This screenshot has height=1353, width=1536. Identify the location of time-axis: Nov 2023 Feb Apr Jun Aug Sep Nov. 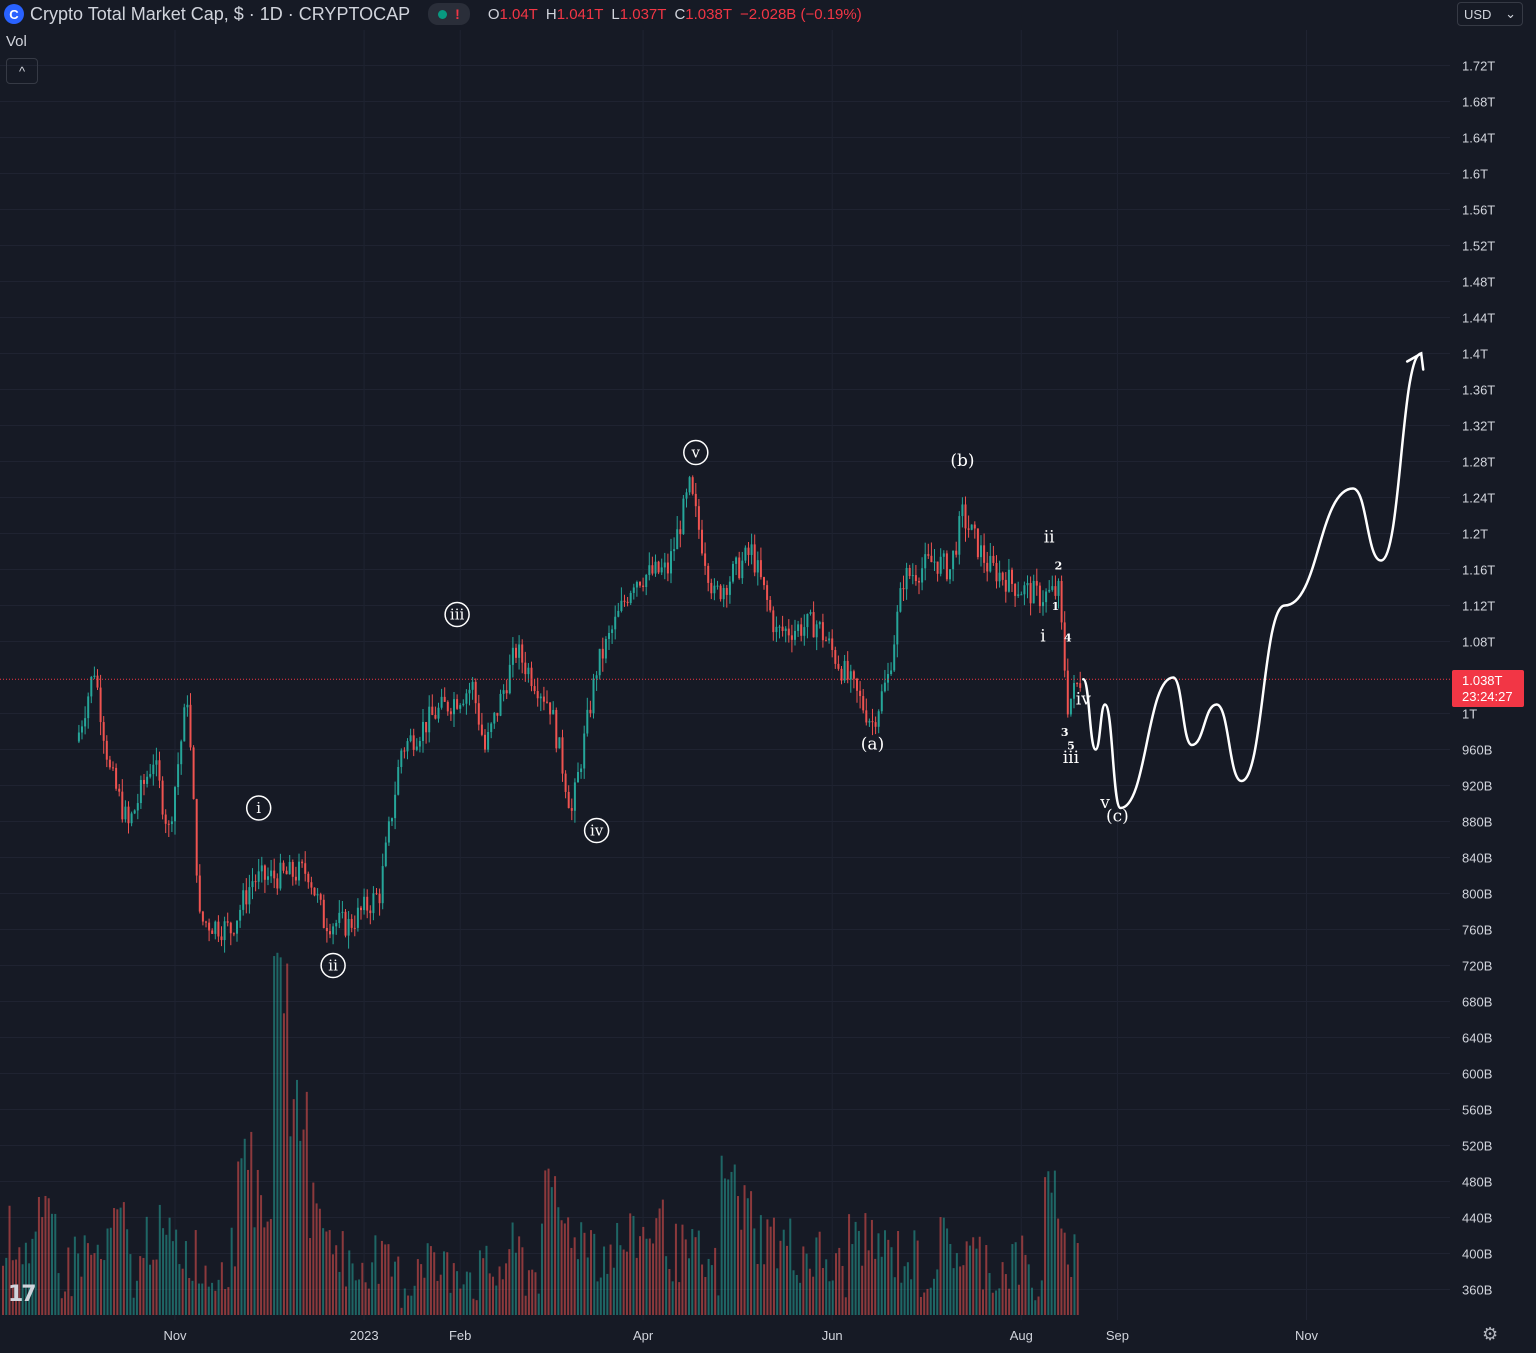
(740, 1335).